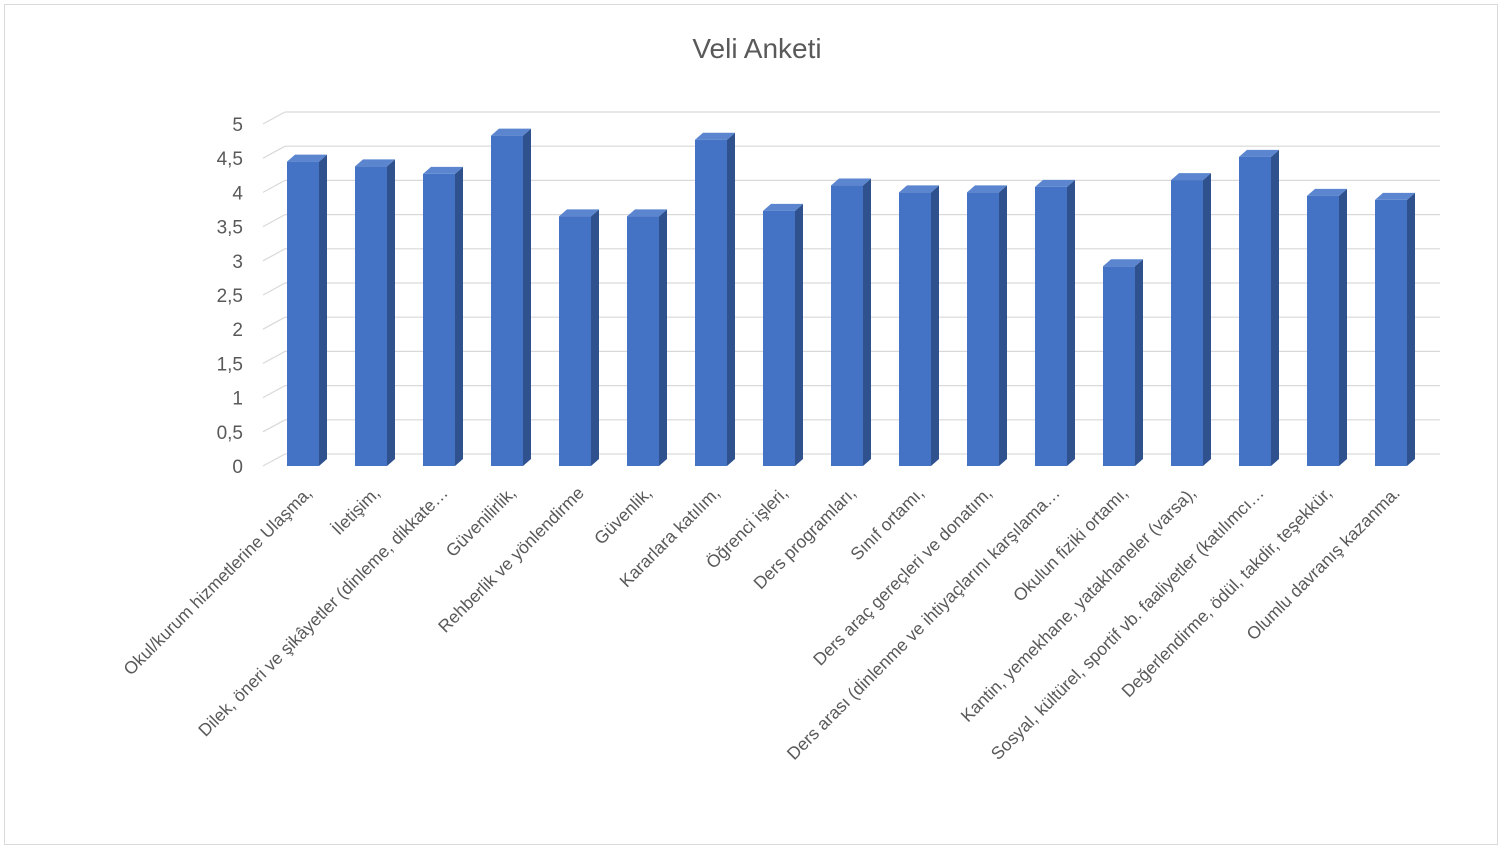 This screenshot has height=851, width=1505. What do you see at coordinates (230, 364) in the screenshot?
I see `y-tick-label: 1,5` at bounding box center [230, 364].